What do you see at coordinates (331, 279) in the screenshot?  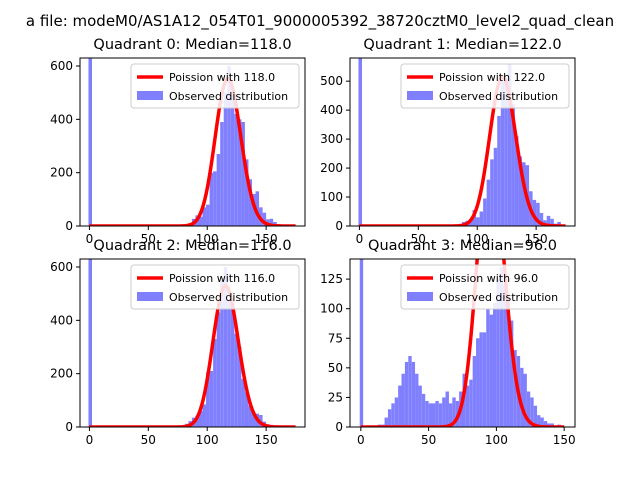 I see `y-tick-label: 125` at bounding box center [331, 279].